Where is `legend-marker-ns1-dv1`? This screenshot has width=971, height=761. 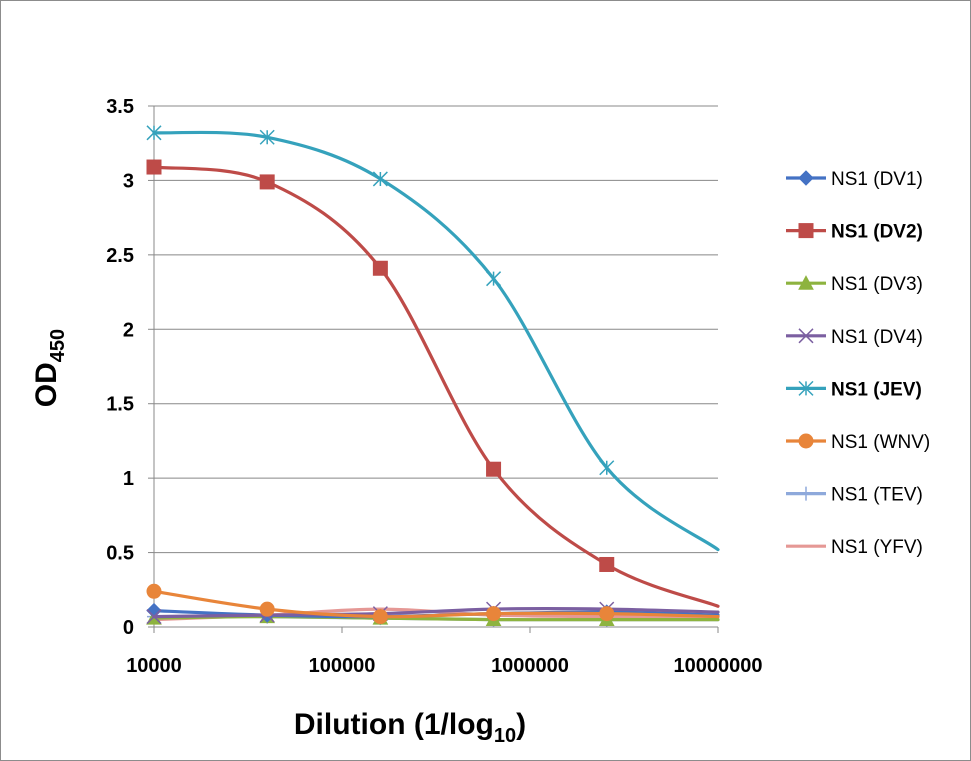 legend-marker-ns1-dv1 is located at coordinates (806, 178).